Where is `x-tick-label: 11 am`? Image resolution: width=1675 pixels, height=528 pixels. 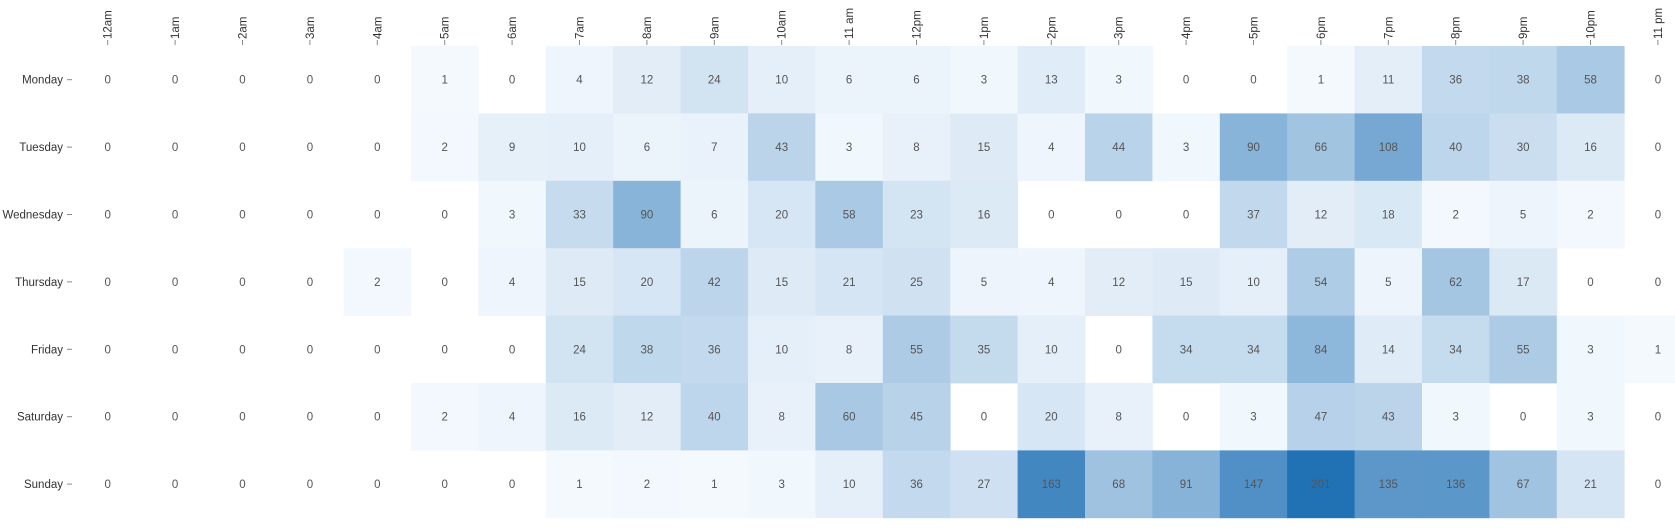 x-tick-label: 11 am is located at coordinates (850, 23).